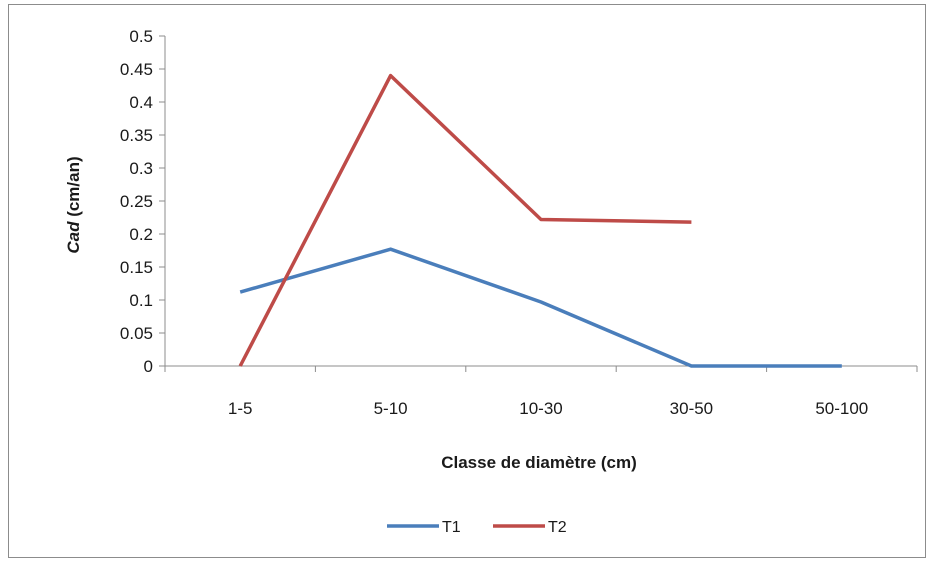 Image resolution: width=930 pixels, height=562 pixels. Describe the element at coordinates (141, 36) in the screenshot. I see `y-tick-label: 0.5` at that location.